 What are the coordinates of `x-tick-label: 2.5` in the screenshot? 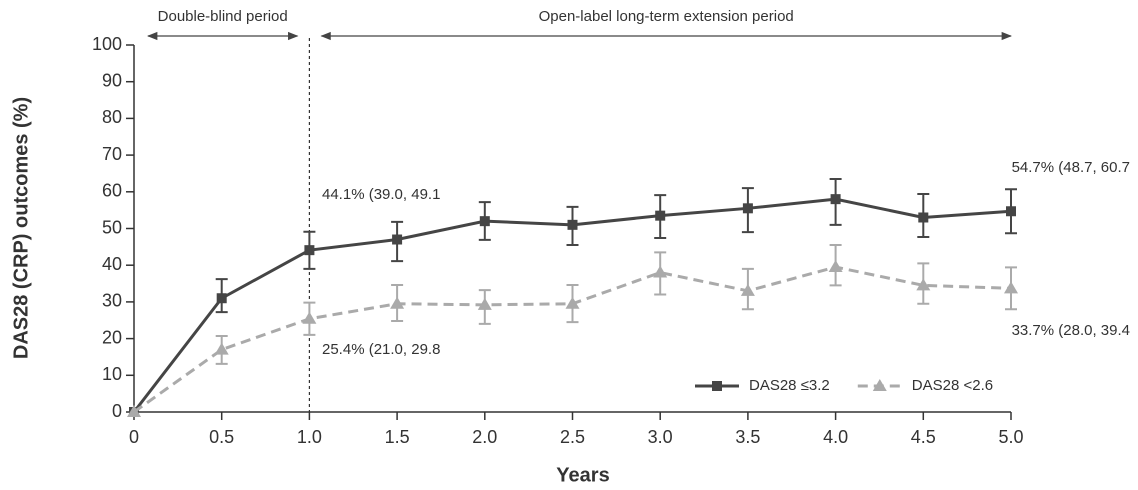 It's located at (572, 437).